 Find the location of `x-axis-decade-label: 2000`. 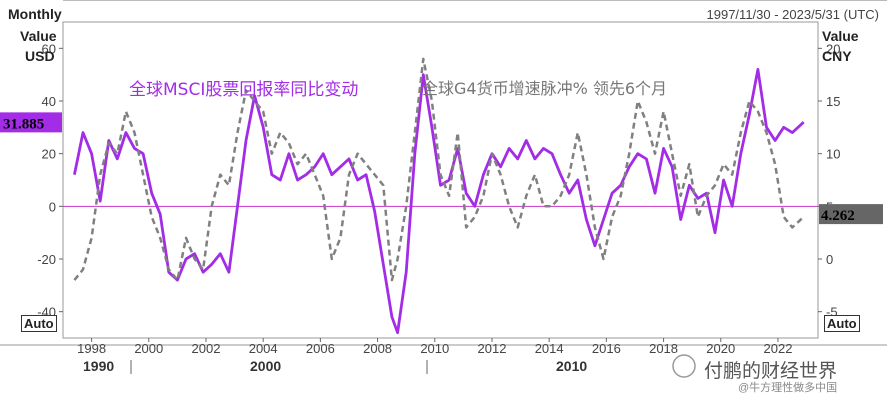

x-axis-decade-label: 2000 is located at coordinates (265, 366).